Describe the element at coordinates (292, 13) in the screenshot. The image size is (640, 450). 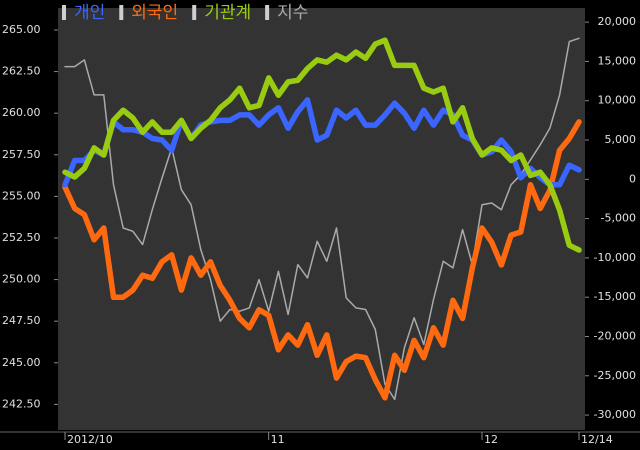
I see `legend-label: 지수` at that location.